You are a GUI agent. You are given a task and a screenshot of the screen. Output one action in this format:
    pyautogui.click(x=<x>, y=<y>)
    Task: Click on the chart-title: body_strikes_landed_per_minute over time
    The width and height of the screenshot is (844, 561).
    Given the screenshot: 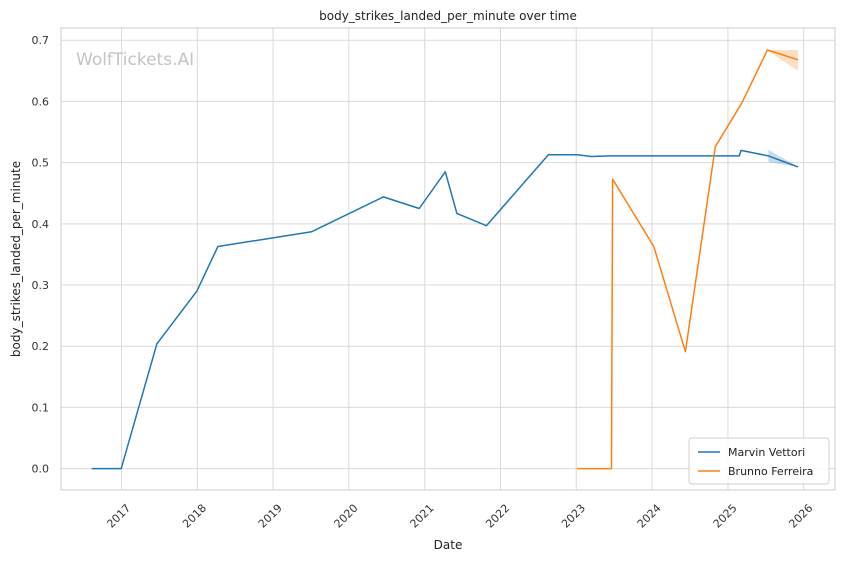 What is the action you would take?
    pyautogui.click(x=448, y=16)
    